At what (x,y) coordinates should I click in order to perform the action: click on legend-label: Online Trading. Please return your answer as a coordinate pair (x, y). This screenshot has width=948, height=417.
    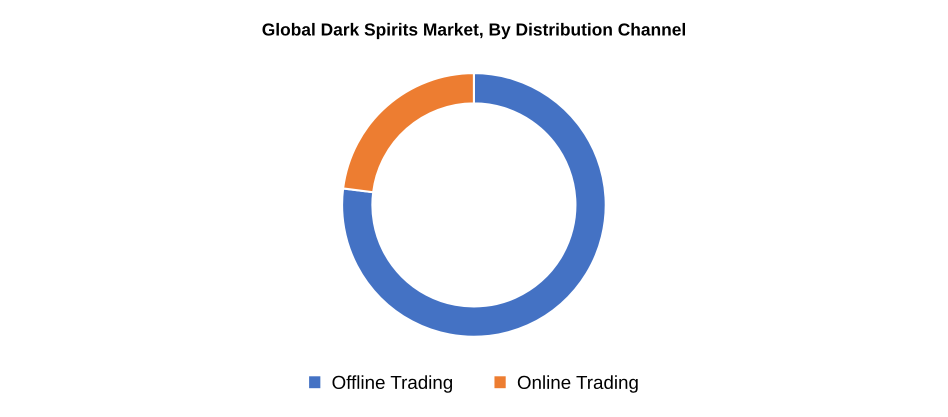
    Looking at the image, I should click on (578, 384).